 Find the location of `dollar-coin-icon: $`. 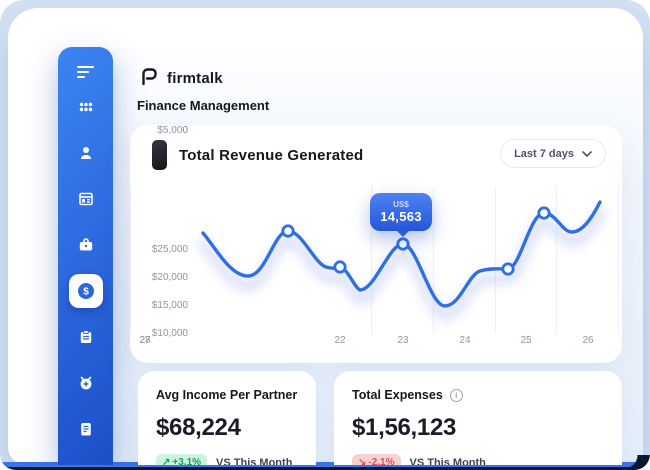

dollar-coin-icon: $ is located at coordinates (86, 291).